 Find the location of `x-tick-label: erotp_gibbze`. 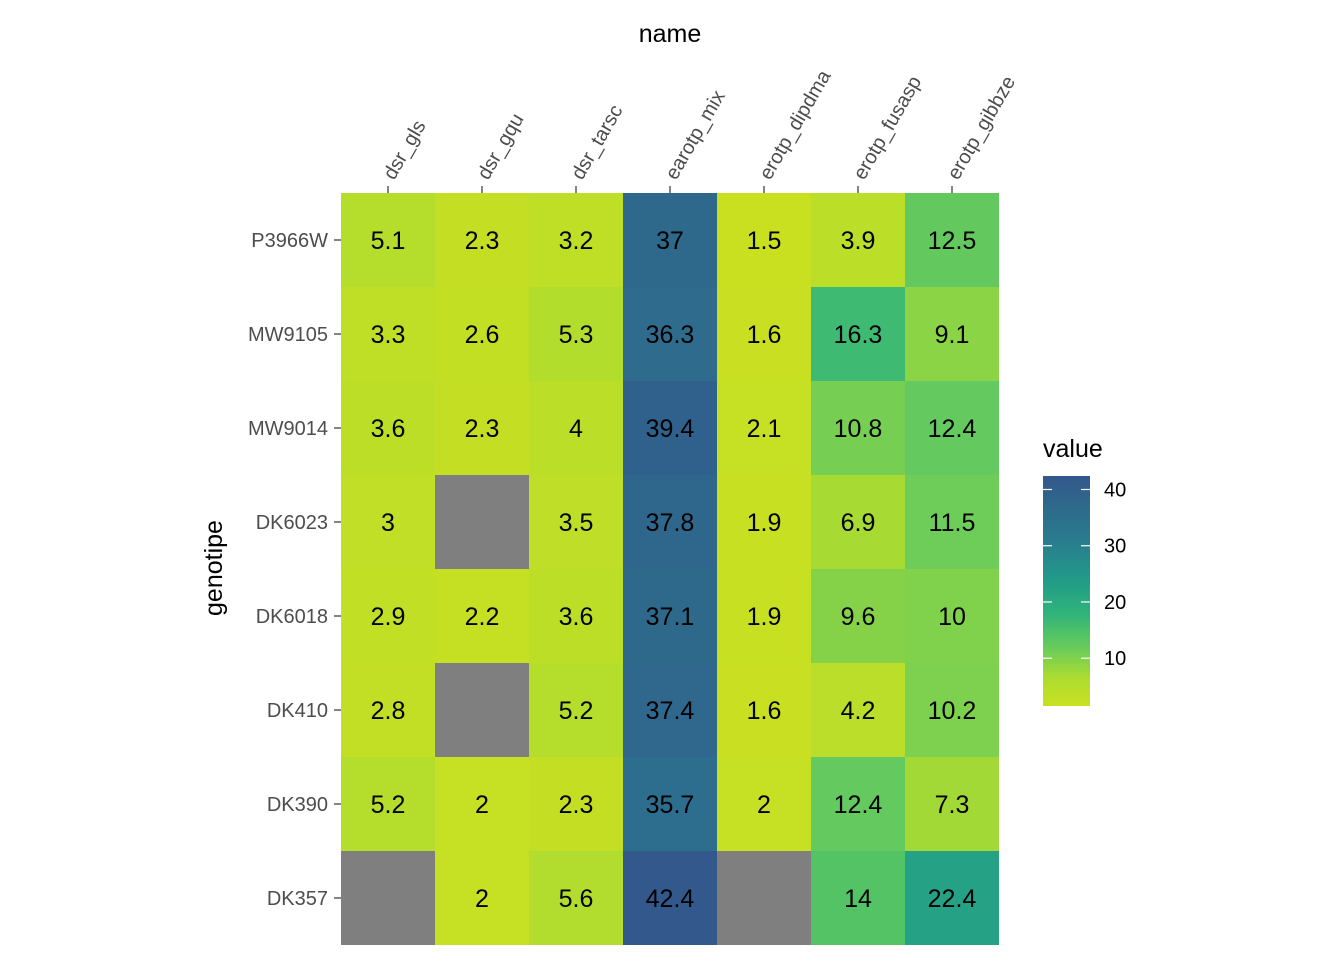

x-tick-label: erotp_gibbze is located at coordinates (981, 127).